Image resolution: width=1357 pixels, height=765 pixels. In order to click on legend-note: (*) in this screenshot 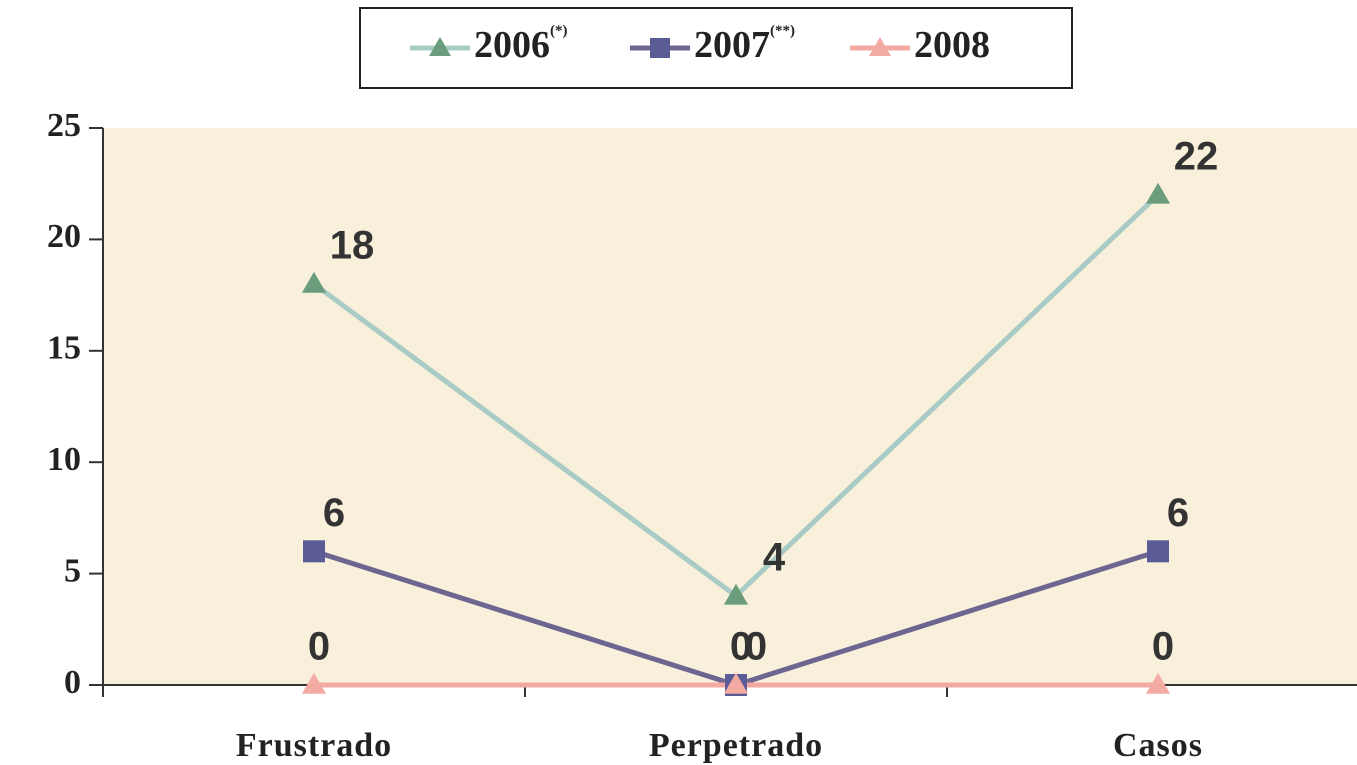, I will do `click(559, 31)`.